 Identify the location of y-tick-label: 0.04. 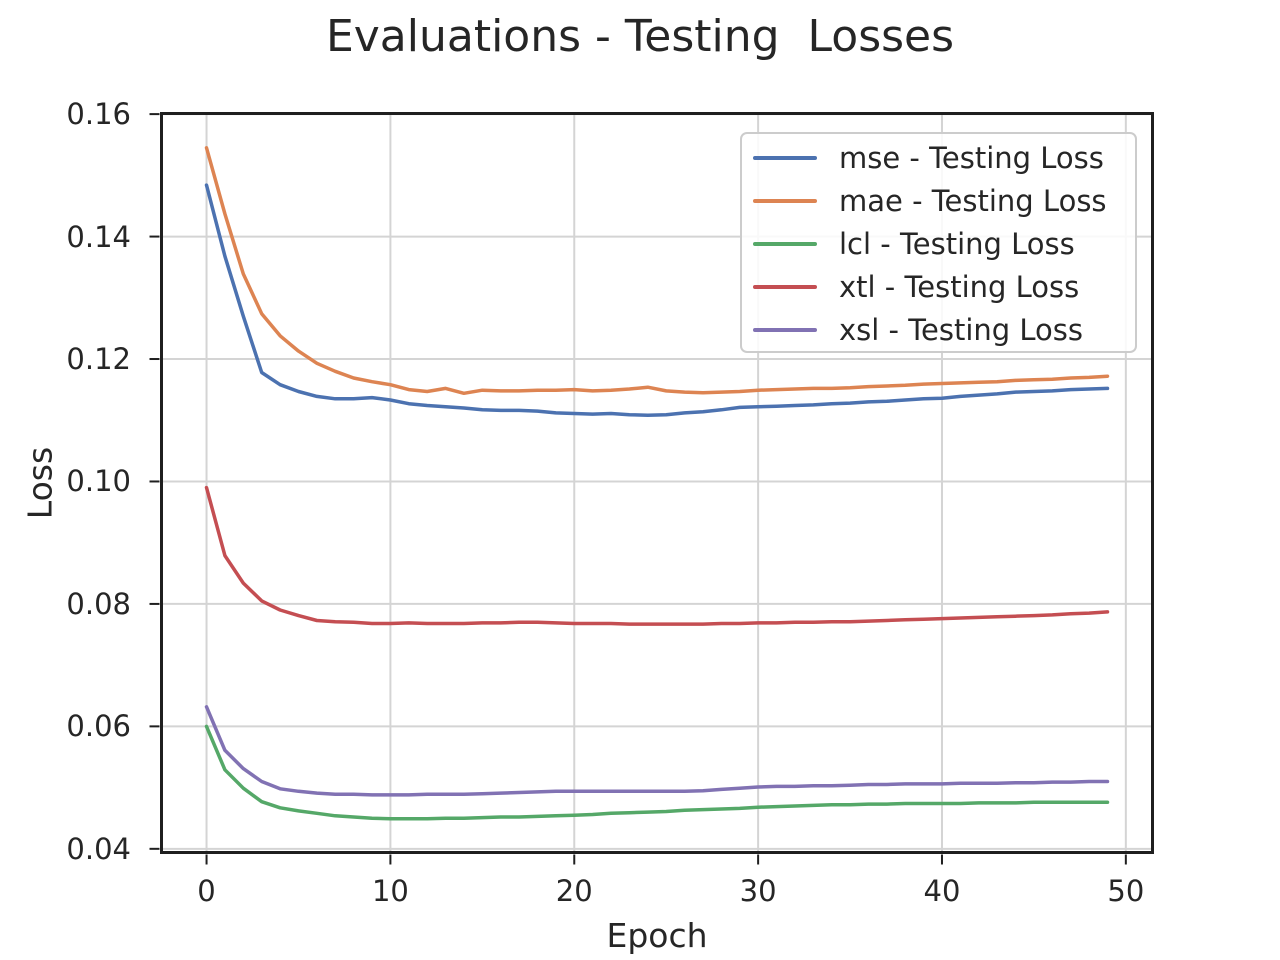
(98, 848).